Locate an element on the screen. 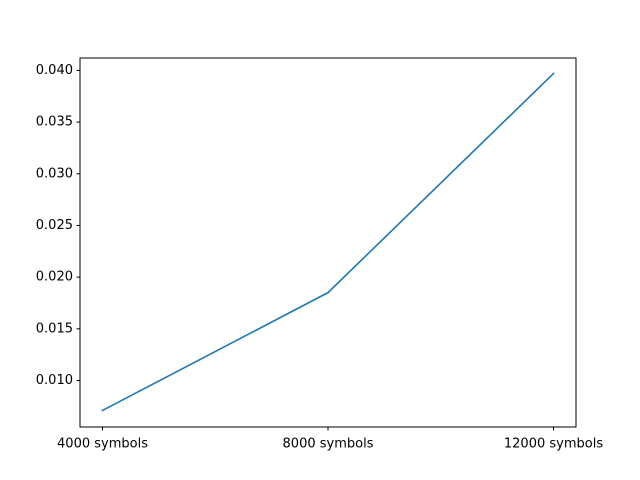 This screenshot has width=640, height=480. x-tick-label: 8000 symbols is located at coordinates (328, 444).